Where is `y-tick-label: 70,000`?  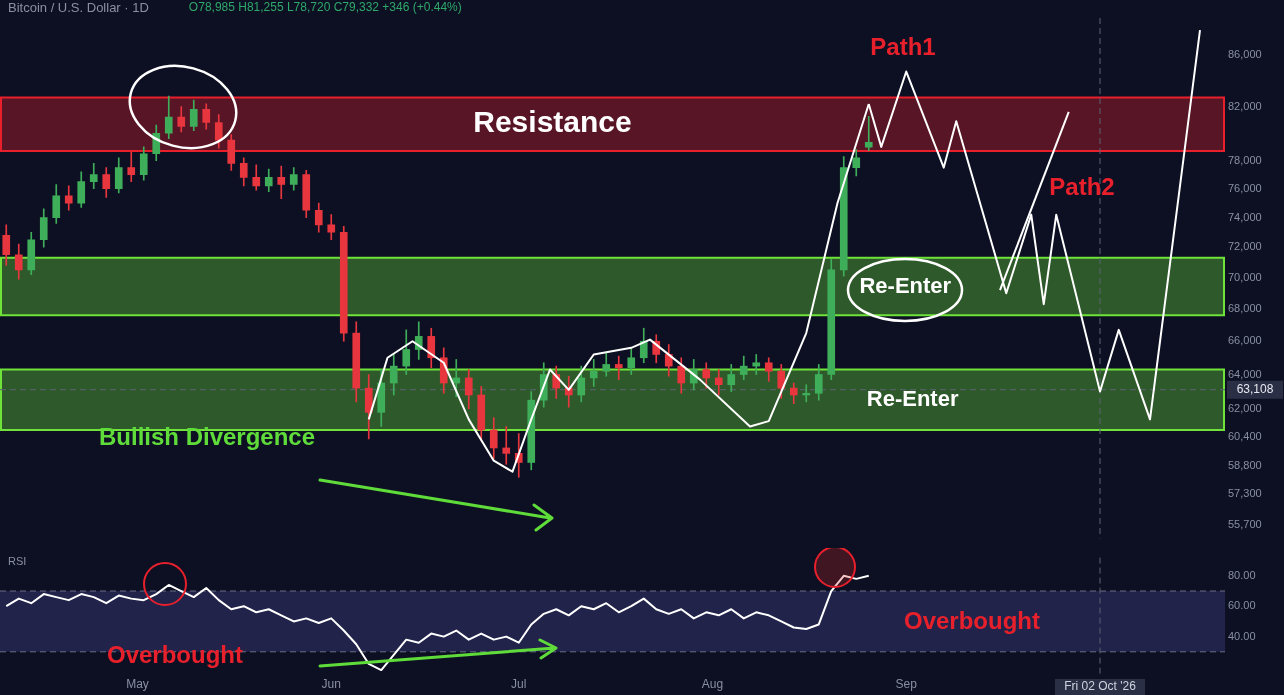 y-tick-label: 70,000 is located at coordinates (1245, 276).